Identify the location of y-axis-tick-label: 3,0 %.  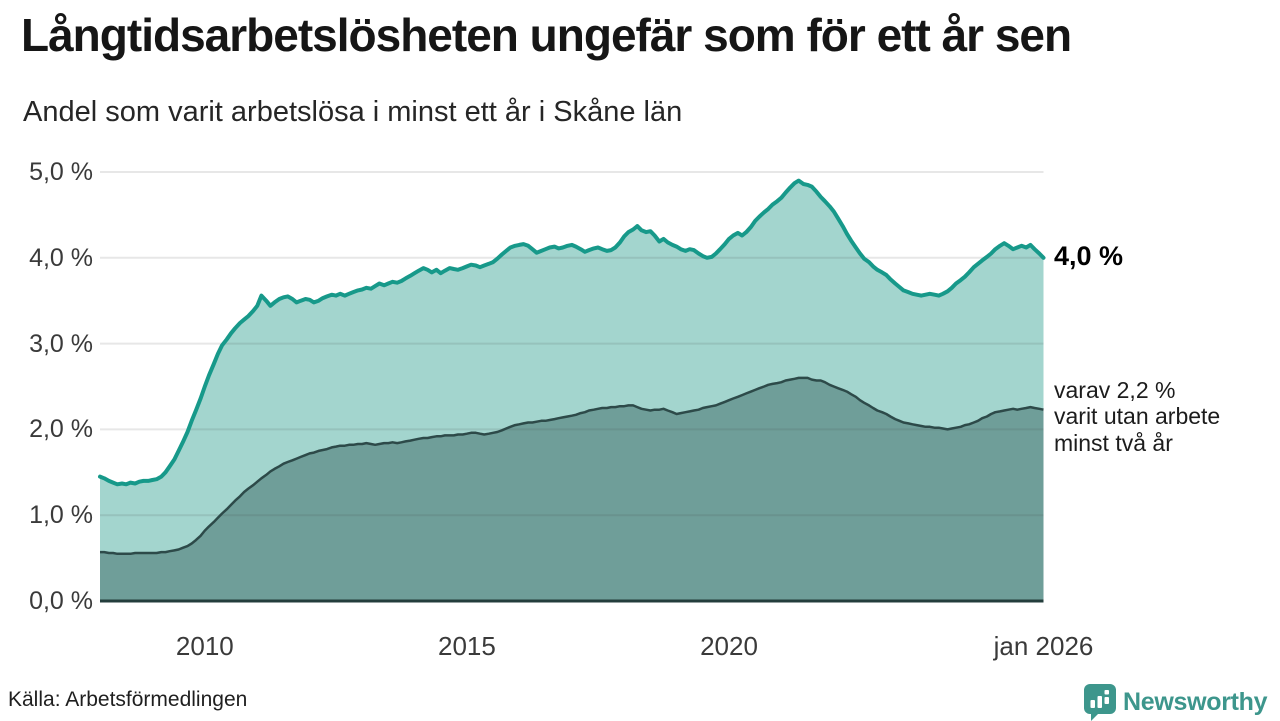
(61, 343).